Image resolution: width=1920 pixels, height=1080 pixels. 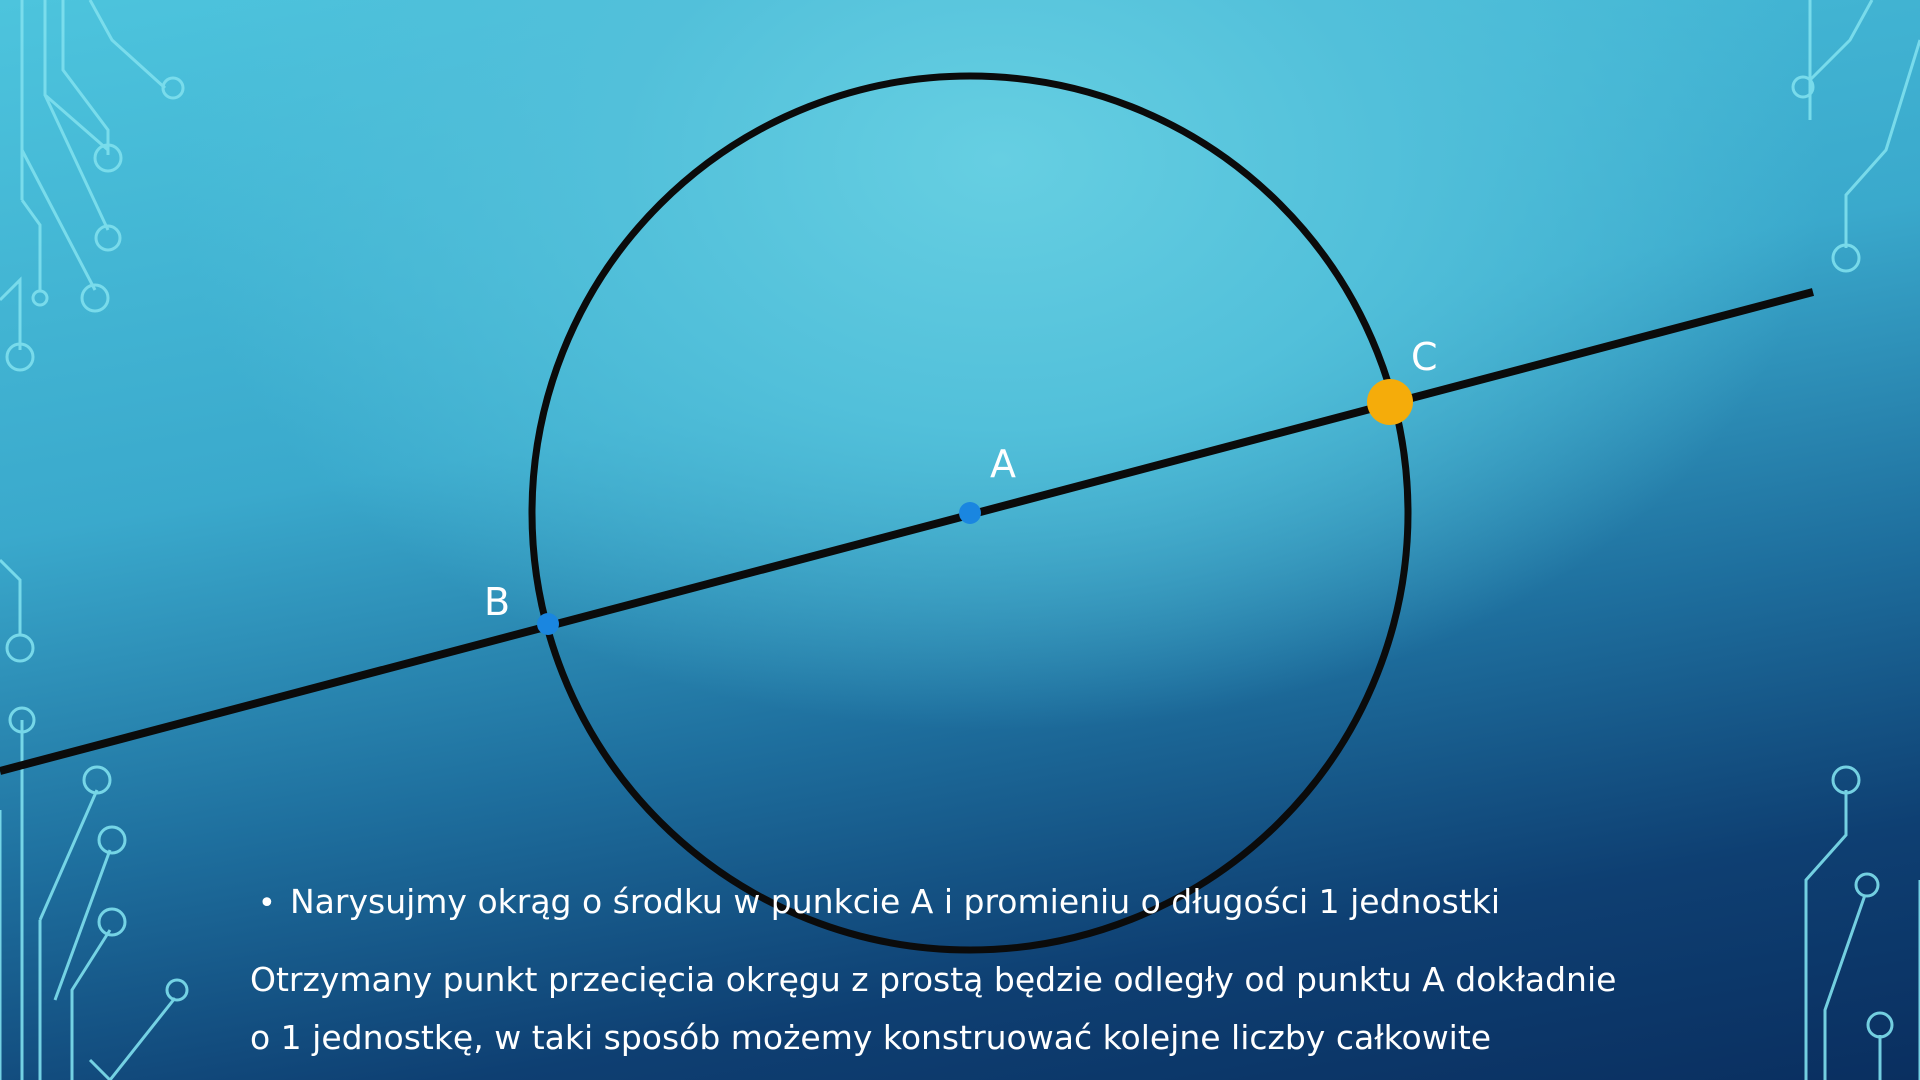 What do you see at coordinates (497, 602) in the screenshot?
I see `point-b-label: B` at bounding box center [497, 602].